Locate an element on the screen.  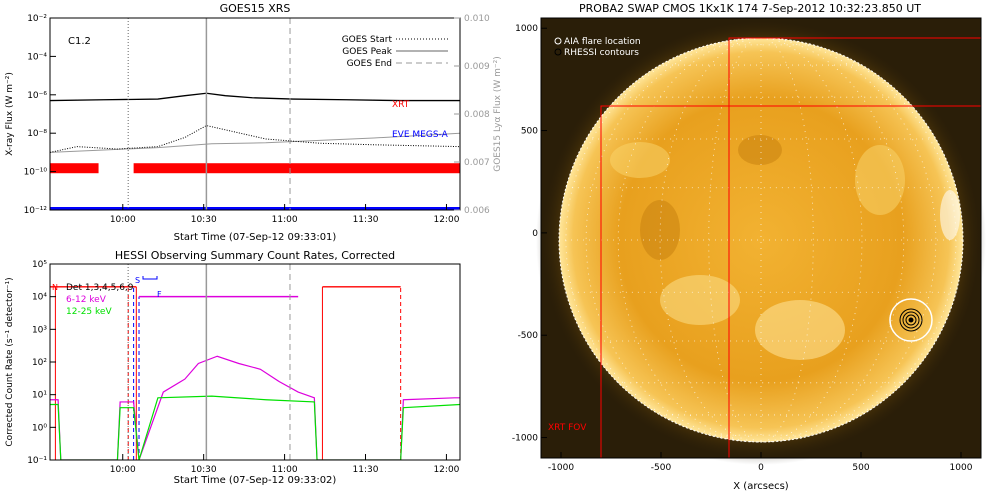
saa-bracket is located at coordinates (150, 278).